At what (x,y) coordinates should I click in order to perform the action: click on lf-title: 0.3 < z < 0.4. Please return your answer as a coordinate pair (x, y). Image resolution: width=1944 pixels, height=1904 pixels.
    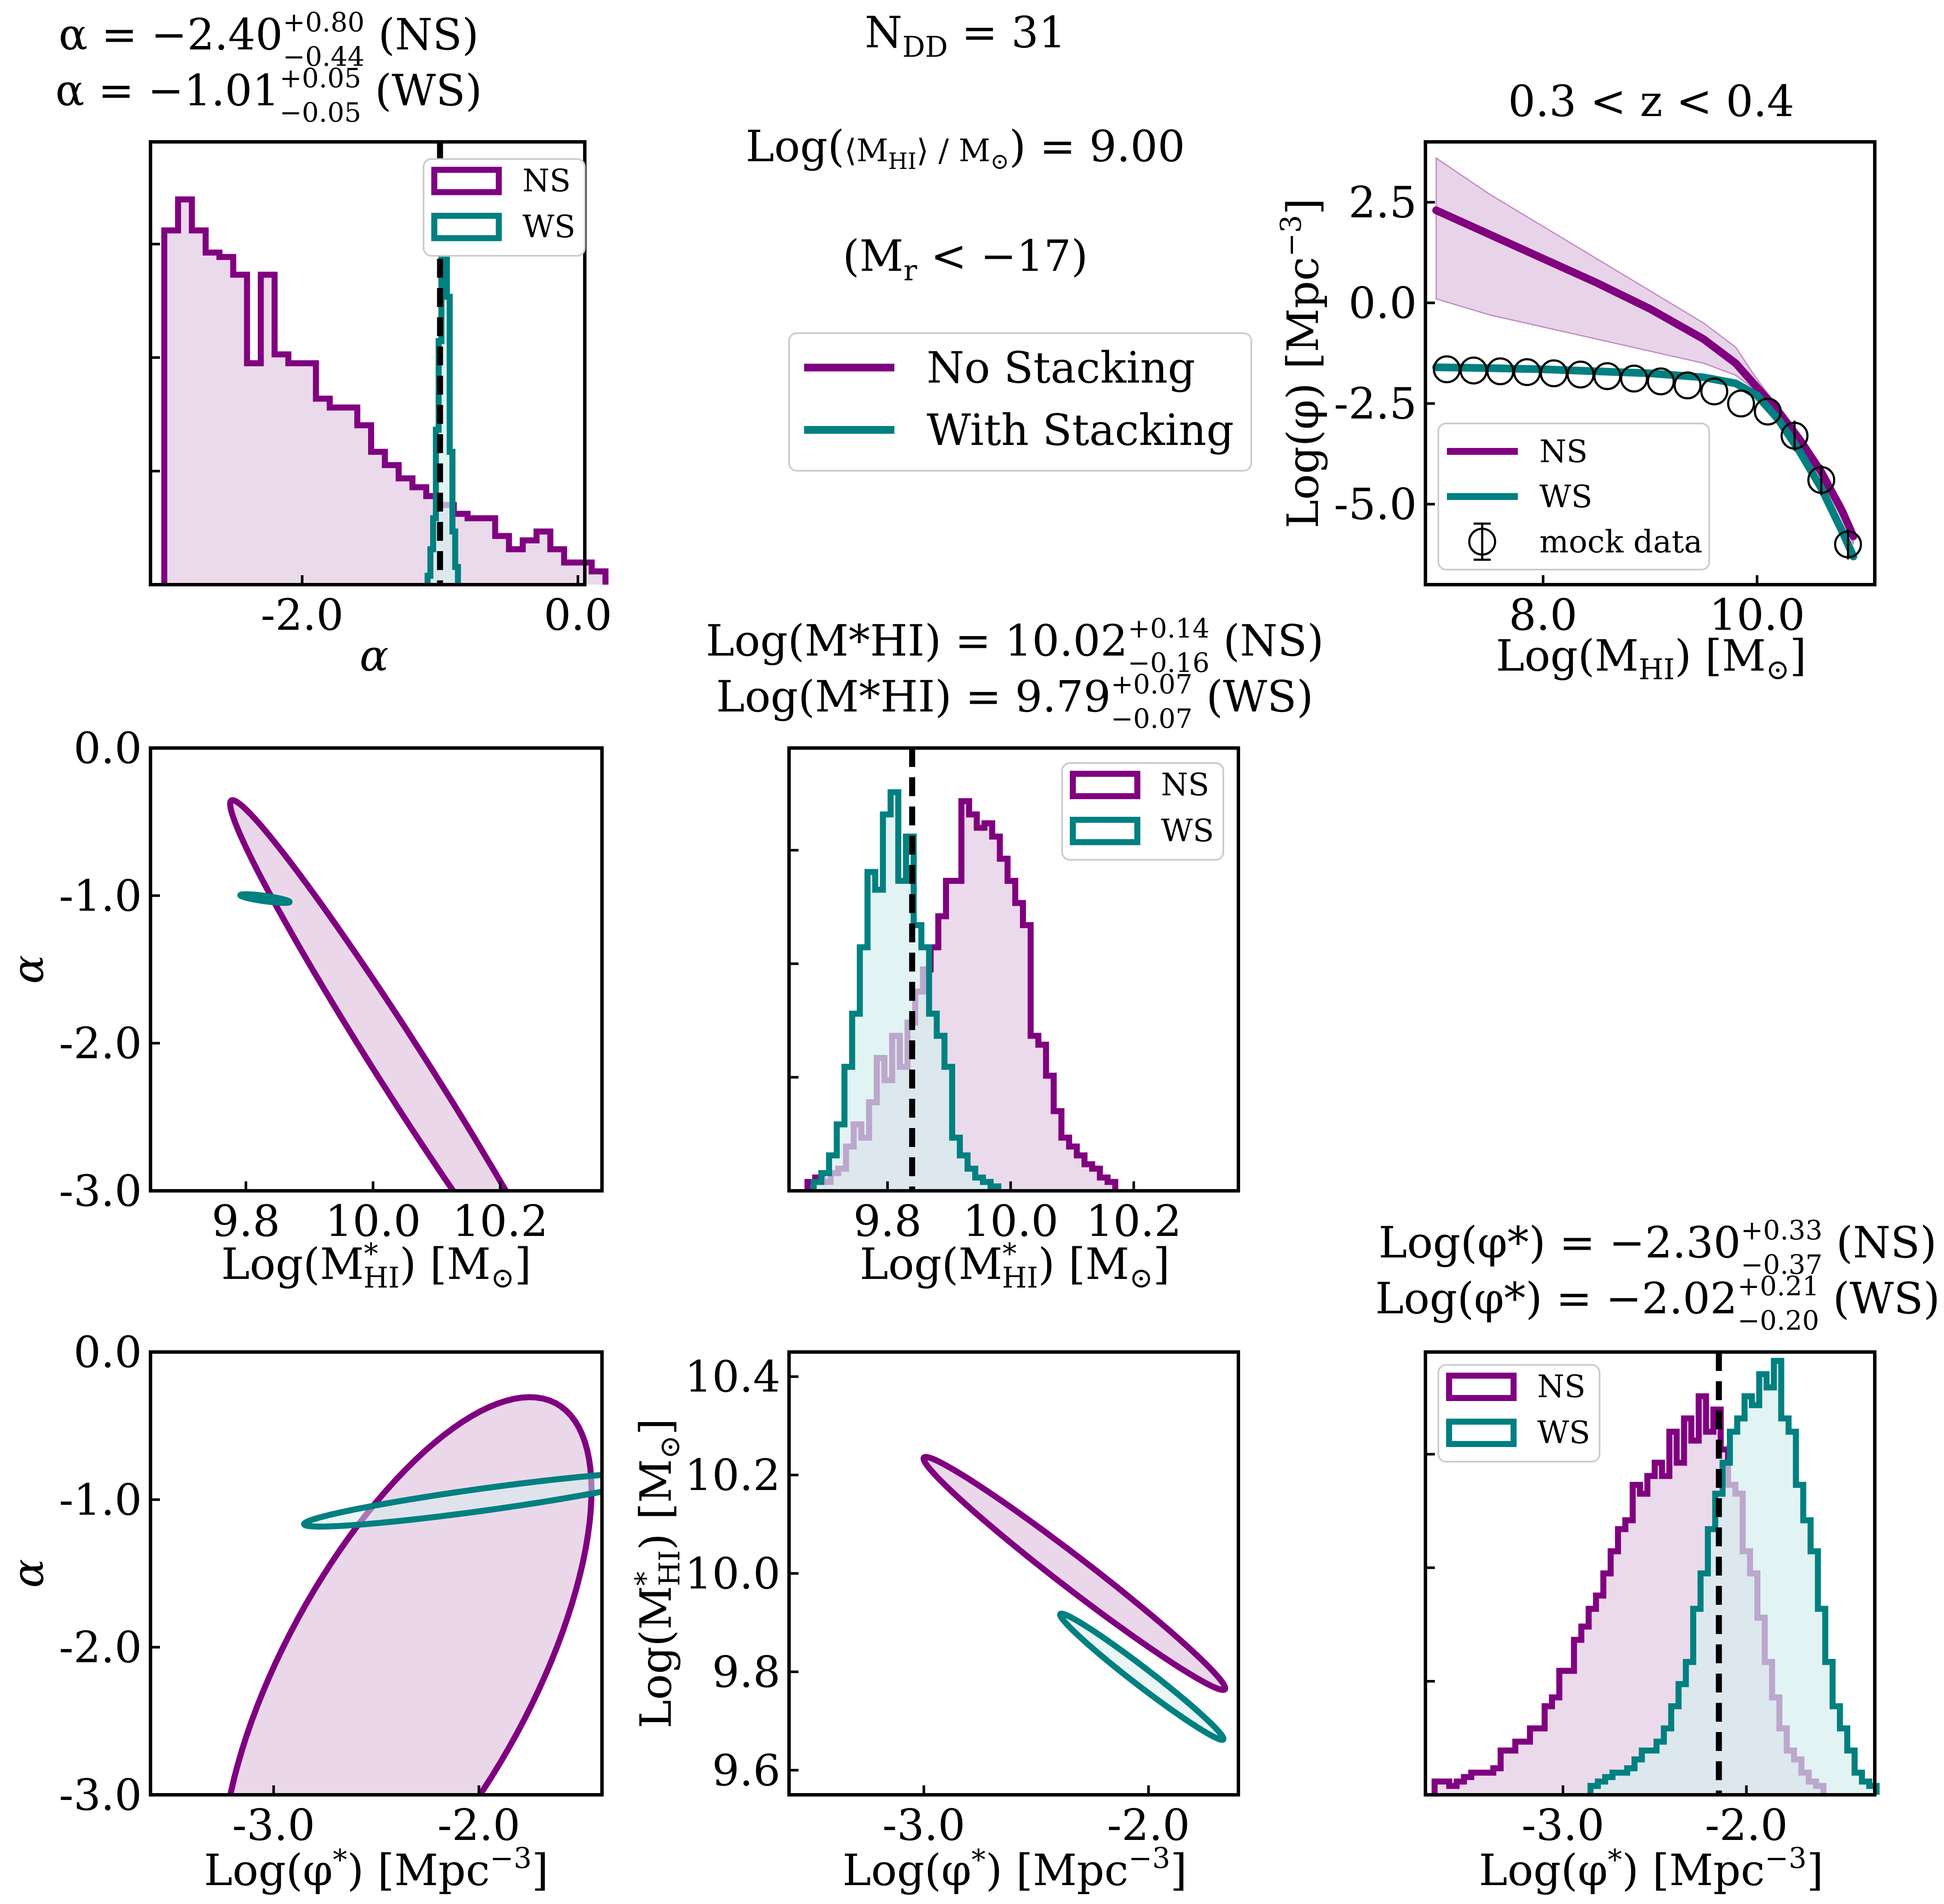
    Looking at the image, I should click on (1651, 101).